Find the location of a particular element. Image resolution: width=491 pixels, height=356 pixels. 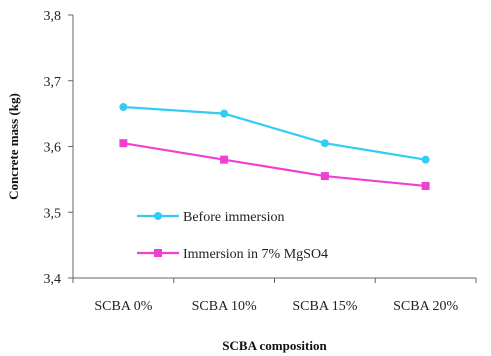

legend: Before immersion Immersion in 7% MgSO4 is located at coordinates (232, 236).